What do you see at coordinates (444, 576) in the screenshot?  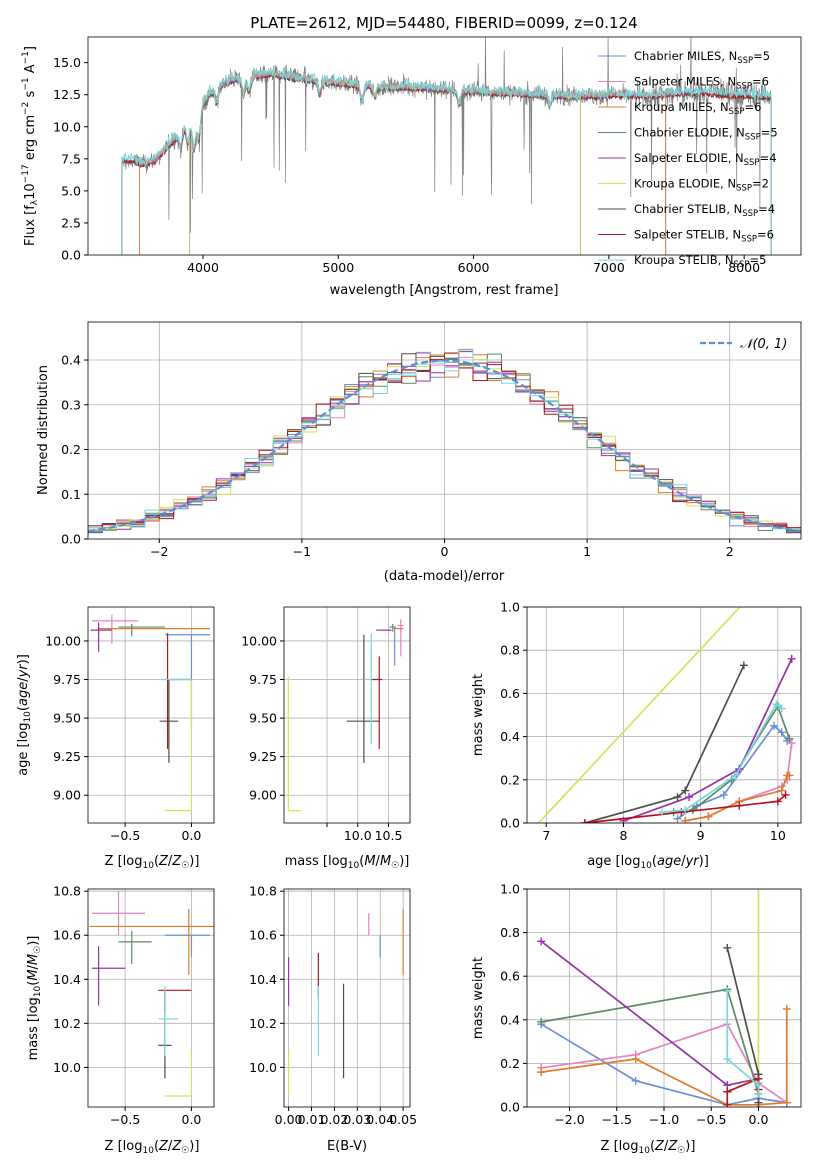 I see `residual-xlabel: (data-model)/error` at bounding box center [444, 576].